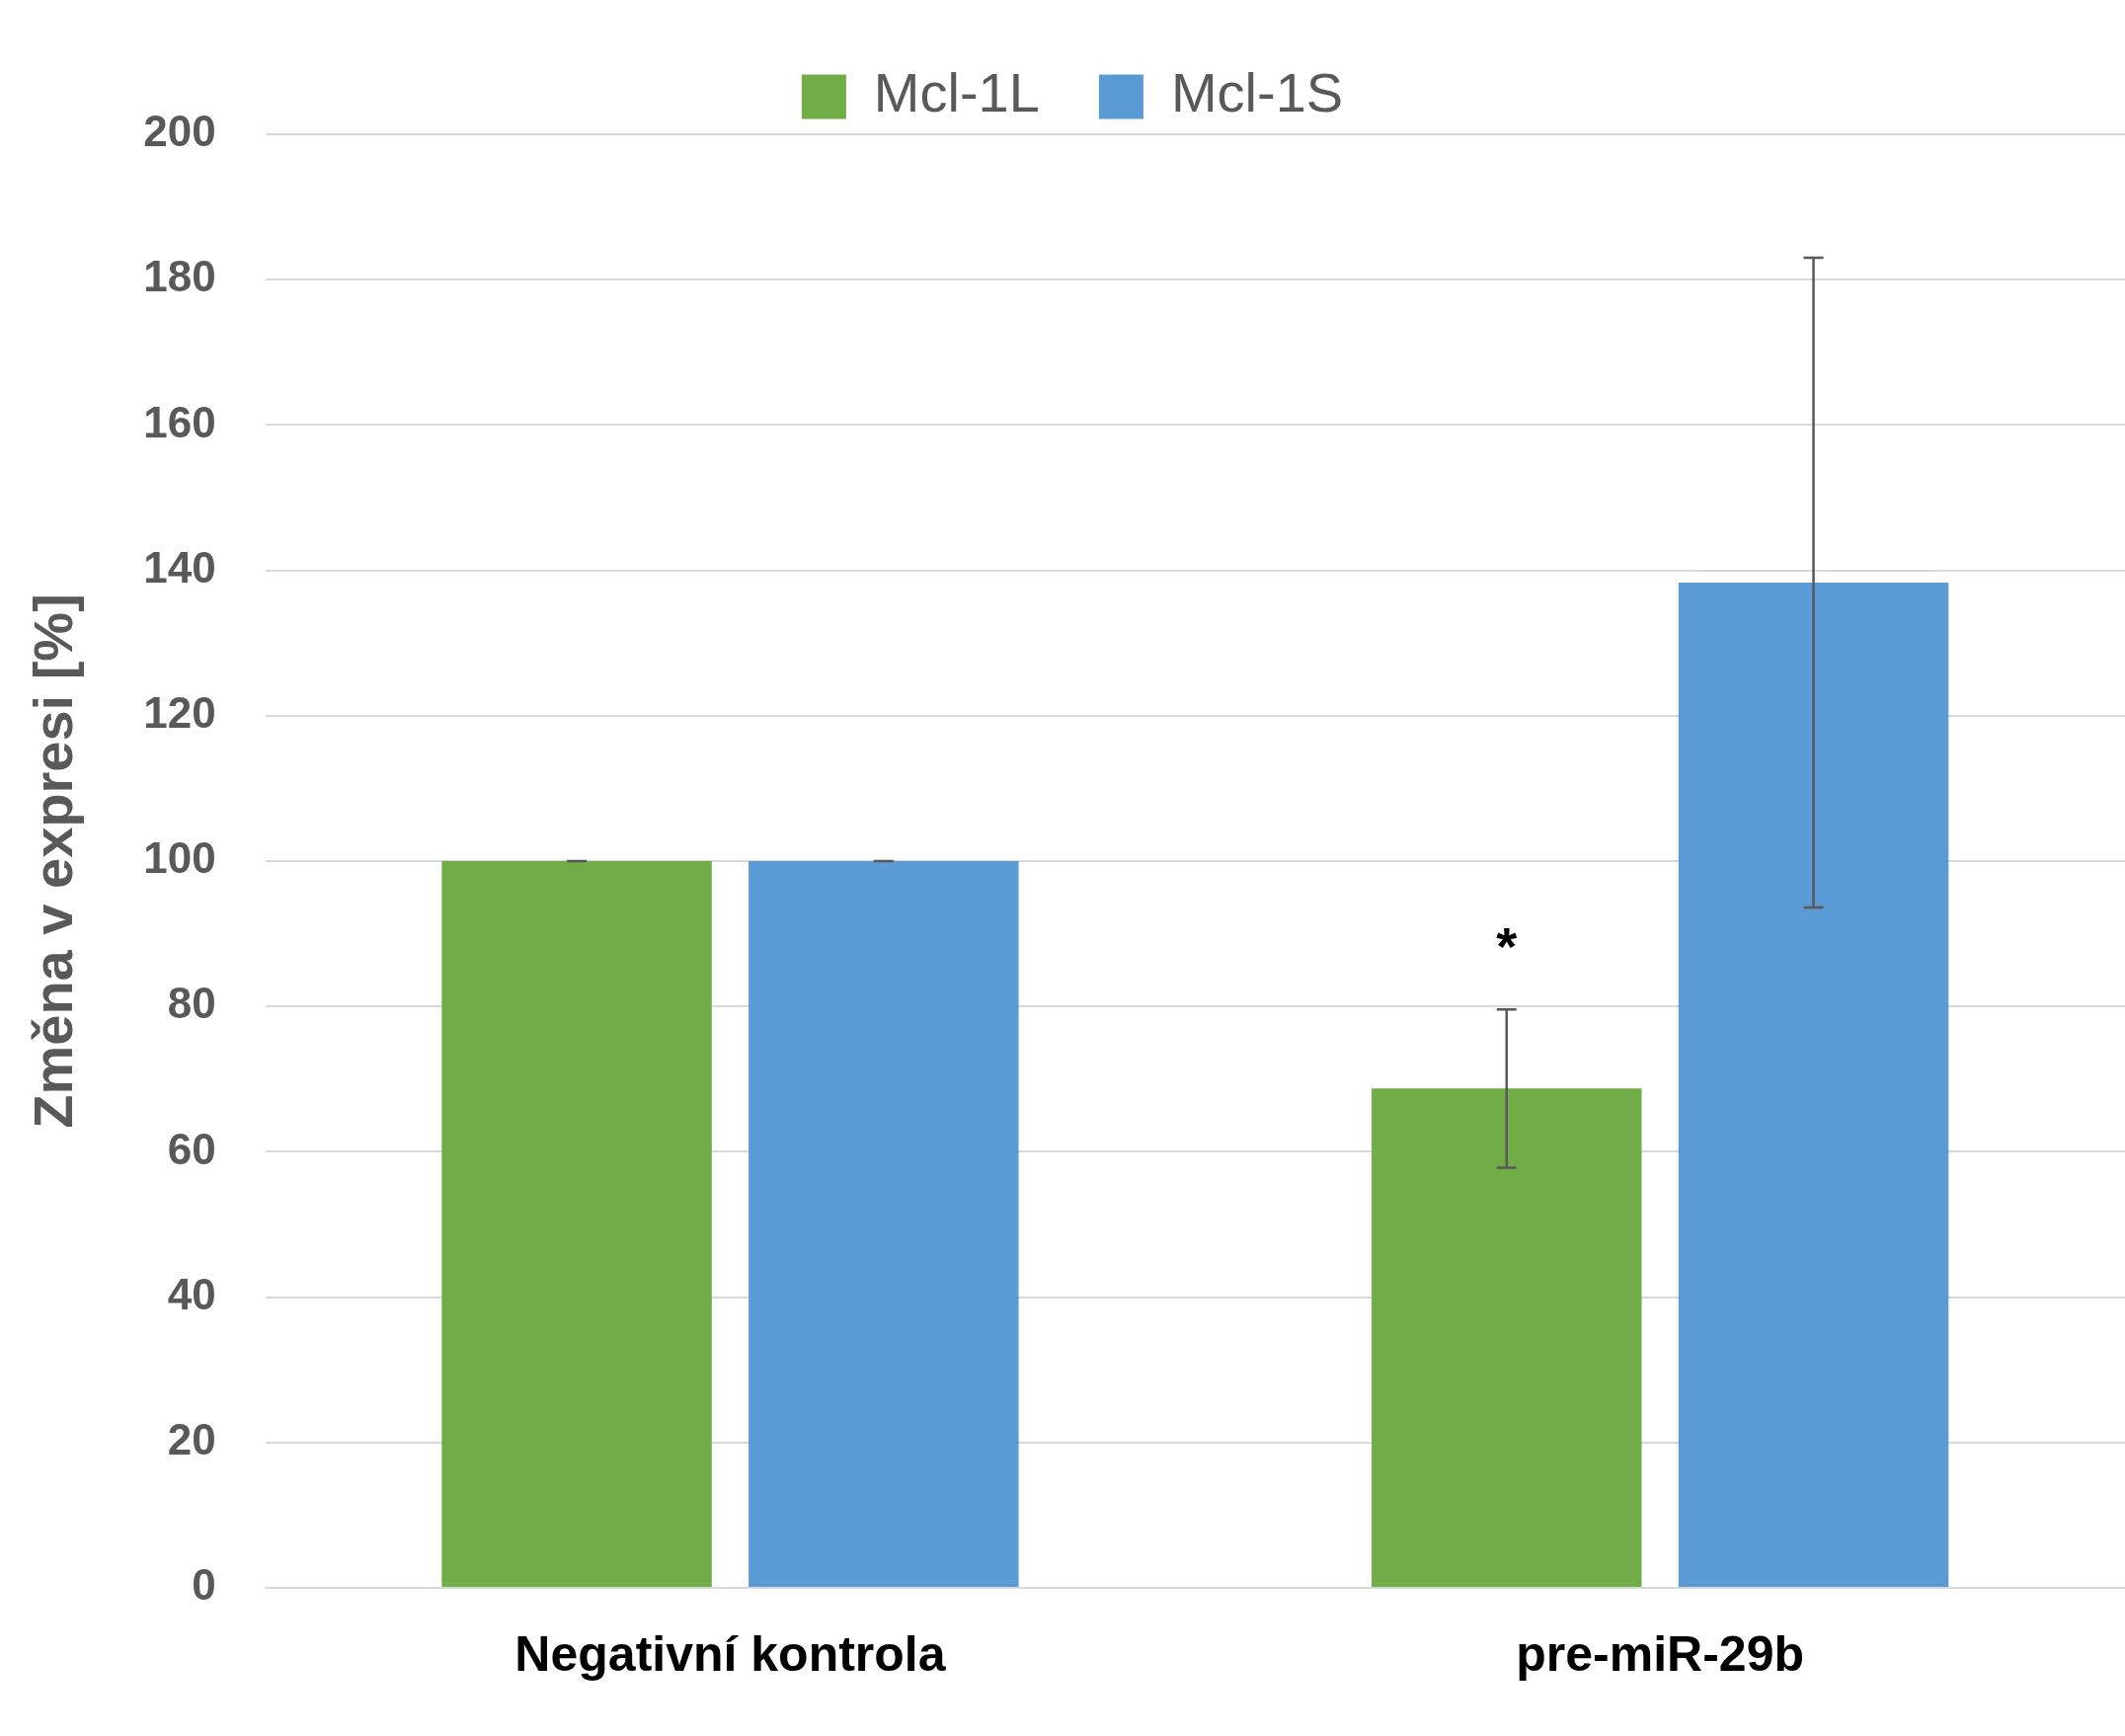  What do you see at coordinates (179, 567) in the screenshot?
I see `y-tick-label: 140` at bounding box center [179, 567].